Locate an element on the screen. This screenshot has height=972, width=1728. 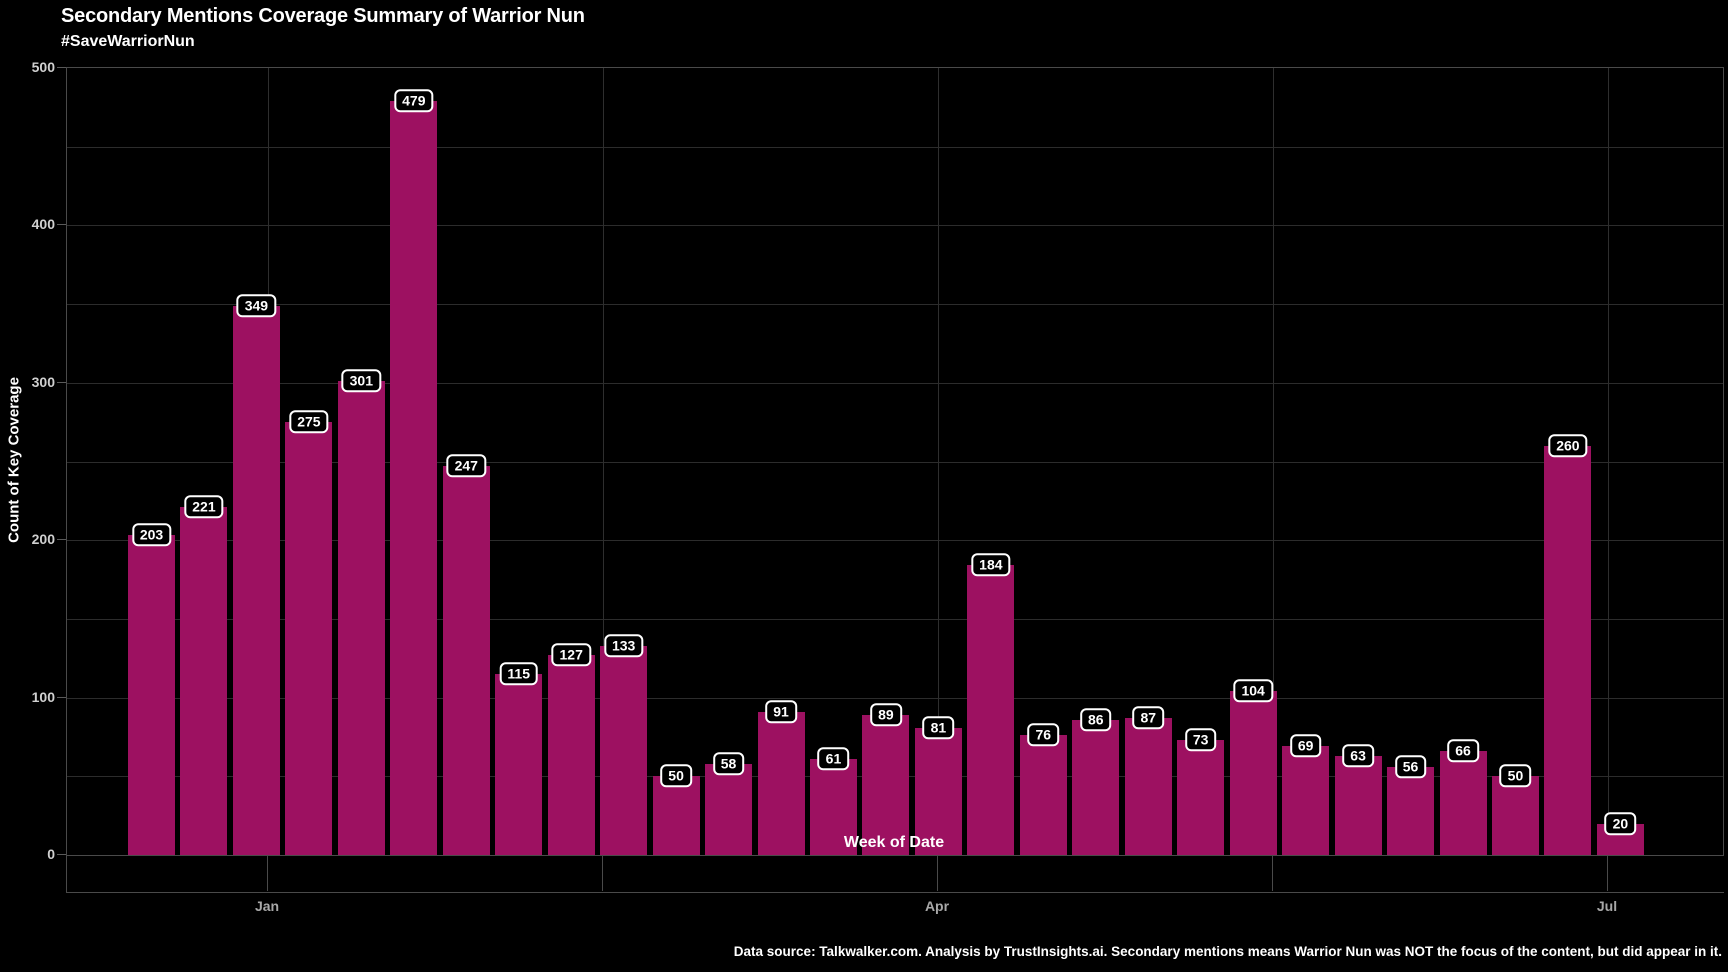
bar-value-label: 20 is located at coordinates (1620, 824).